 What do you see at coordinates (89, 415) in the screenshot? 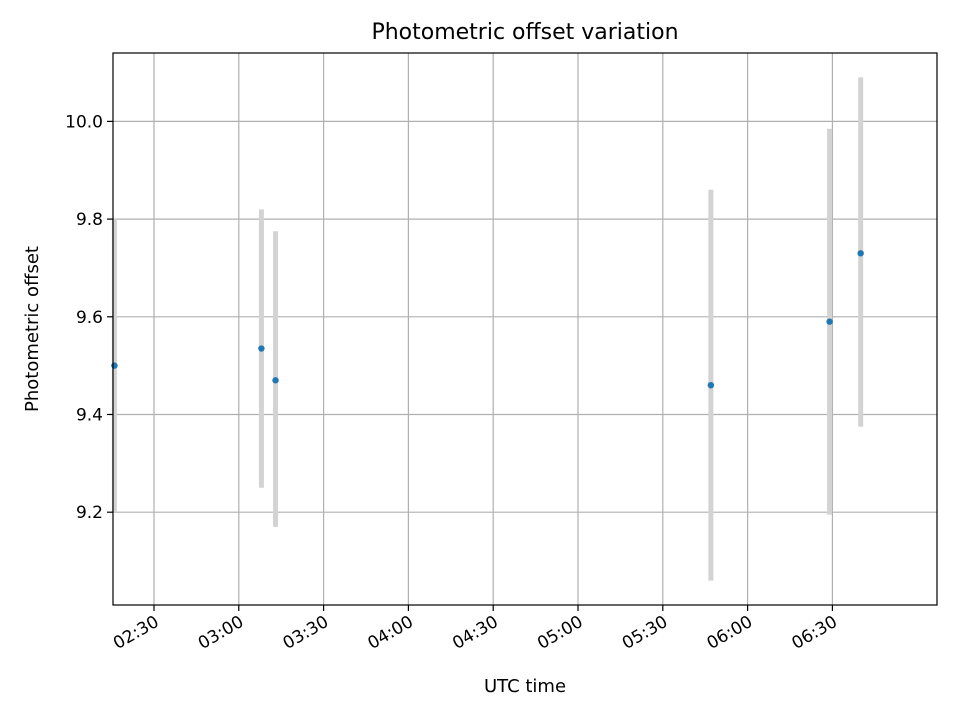
I see `y-tick-label: 9.4` at bounding box center [89, 415].